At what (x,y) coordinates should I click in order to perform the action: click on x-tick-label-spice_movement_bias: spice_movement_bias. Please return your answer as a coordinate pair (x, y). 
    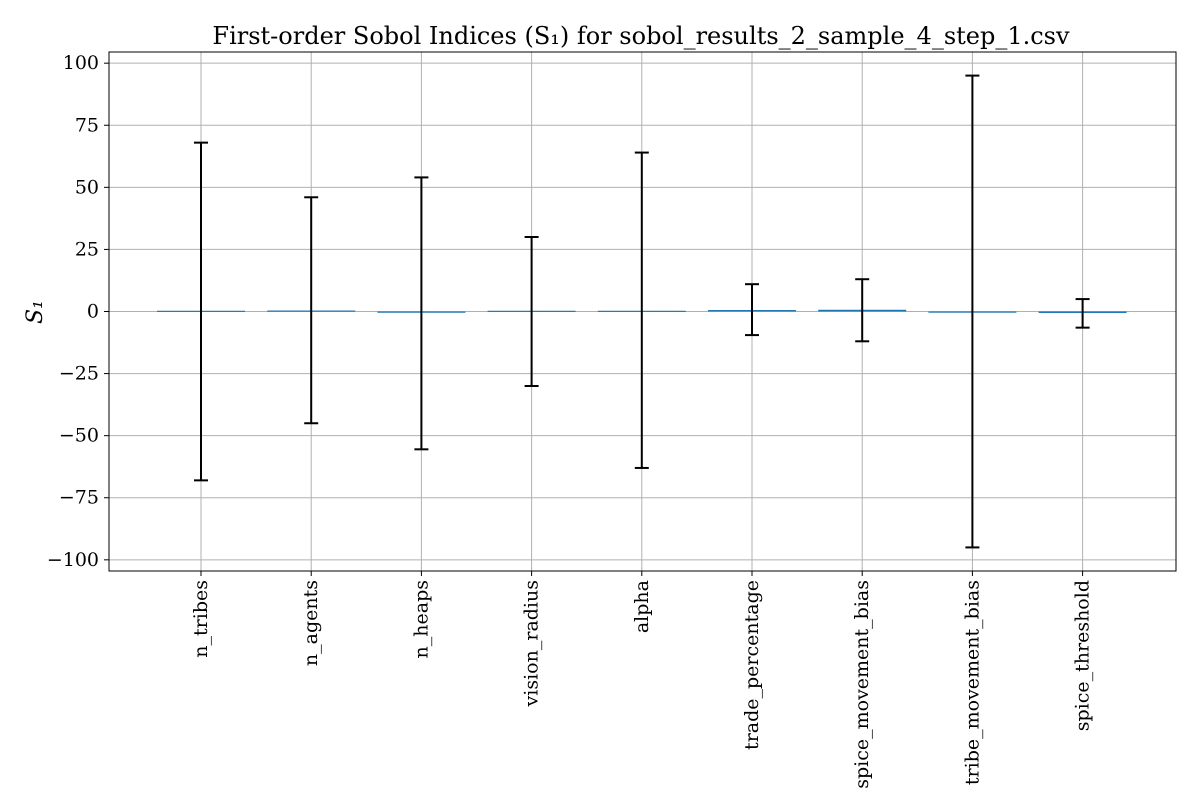
    Looking at the image, I should click on (862, 684).